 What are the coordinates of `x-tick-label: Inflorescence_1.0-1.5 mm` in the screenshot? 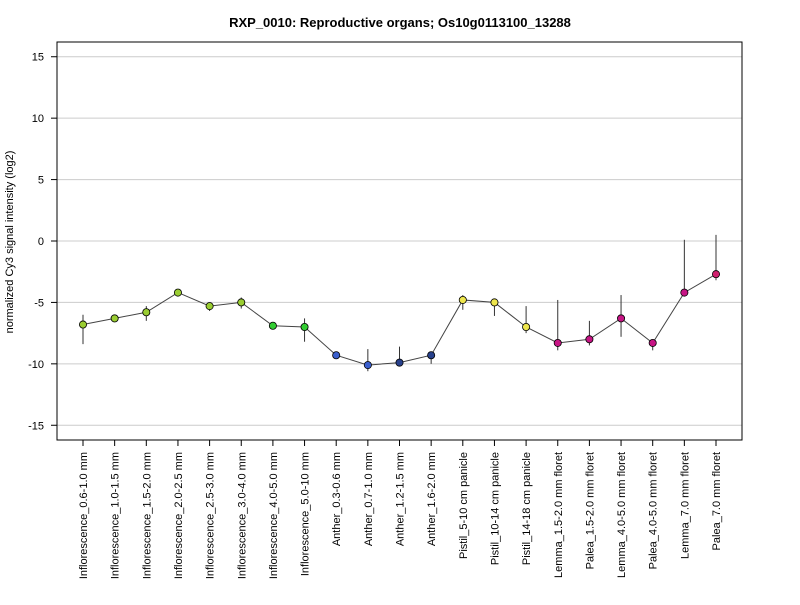 It's located at (116, 515).